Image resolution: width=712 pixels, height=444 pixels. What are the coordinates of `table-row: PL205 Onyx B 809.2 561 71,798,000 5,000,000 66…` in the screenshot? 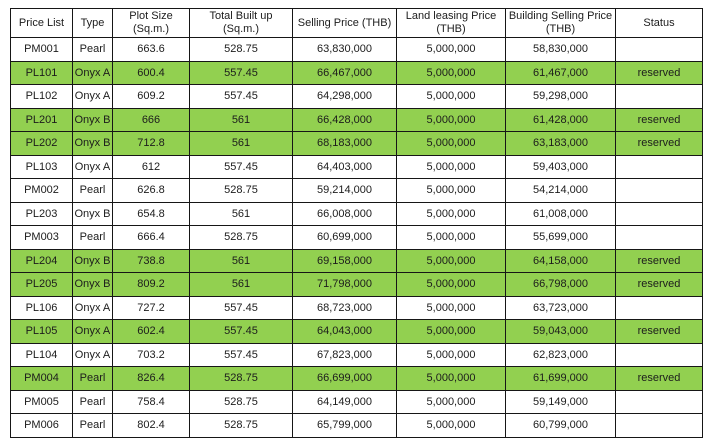 It's located at (356, 284).